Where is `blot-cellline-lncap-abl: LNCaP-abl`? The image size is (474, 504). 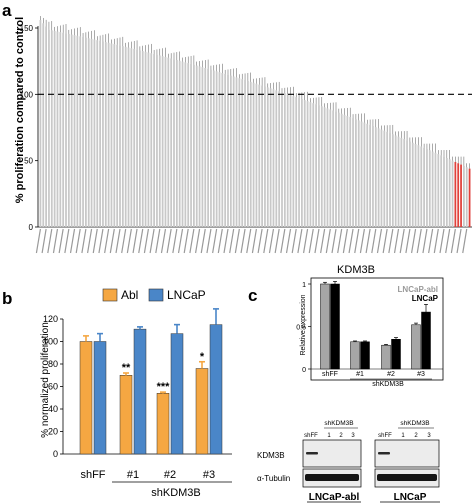
blot-cellline-lncap-abl: LNCaP-abl is located at coordinates (334, 497).